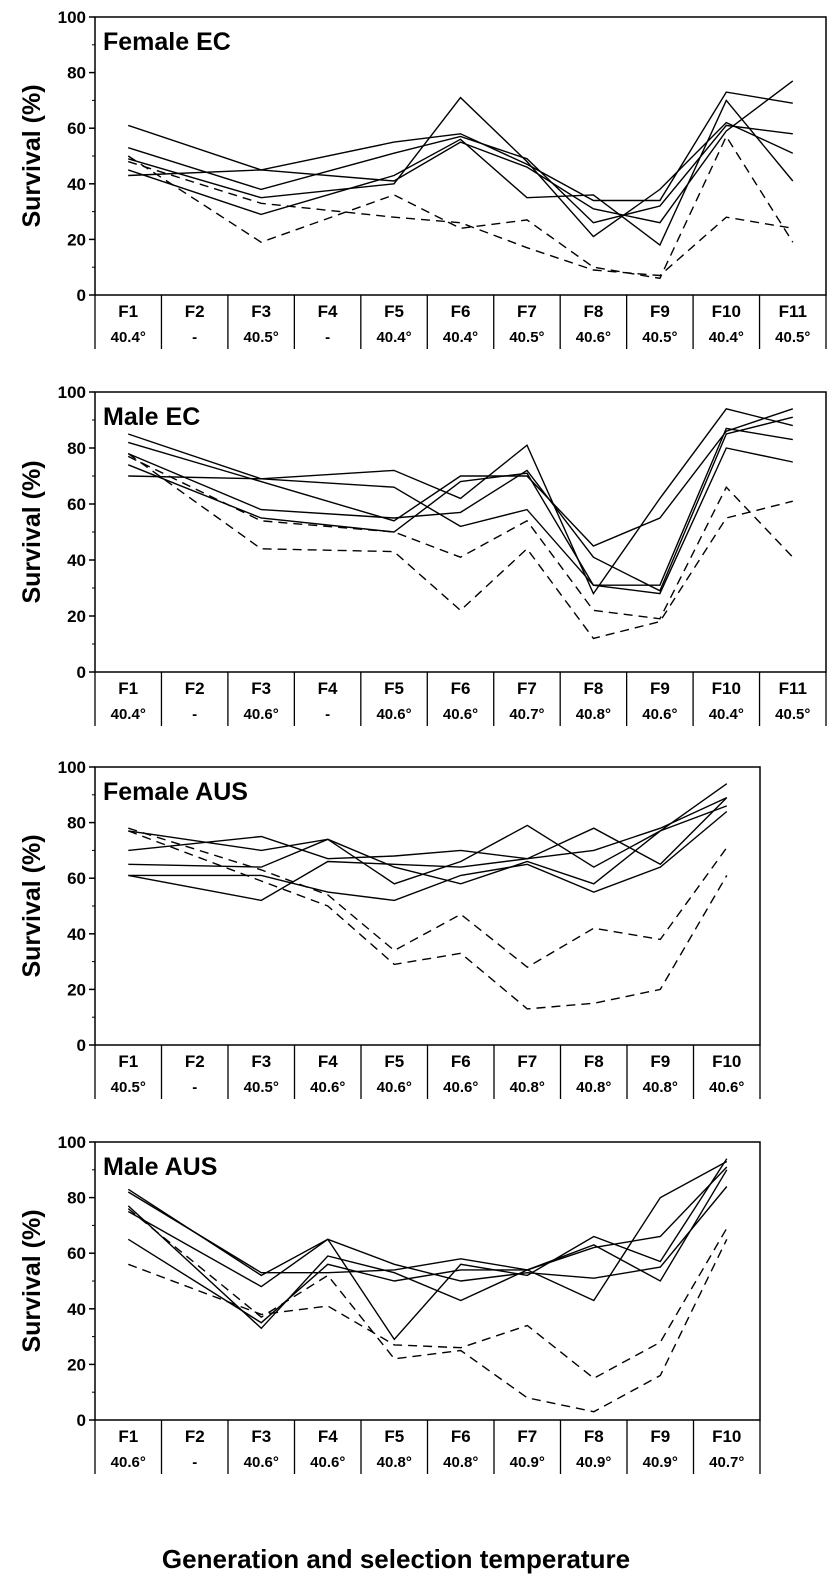  I want to click on panel-title: Female EC, so click(167, 42).